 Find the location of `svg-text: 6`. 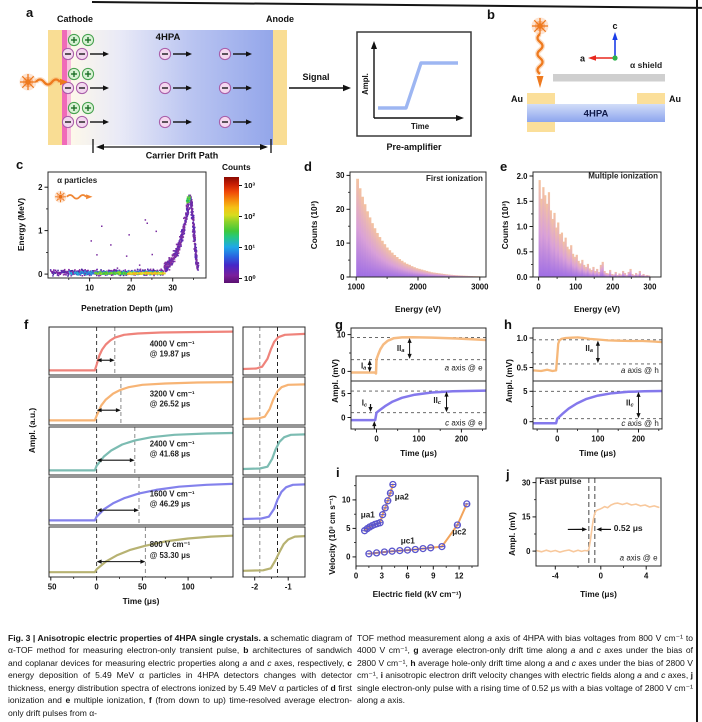

svg-text: 6 is located at coordinates (407, 576).